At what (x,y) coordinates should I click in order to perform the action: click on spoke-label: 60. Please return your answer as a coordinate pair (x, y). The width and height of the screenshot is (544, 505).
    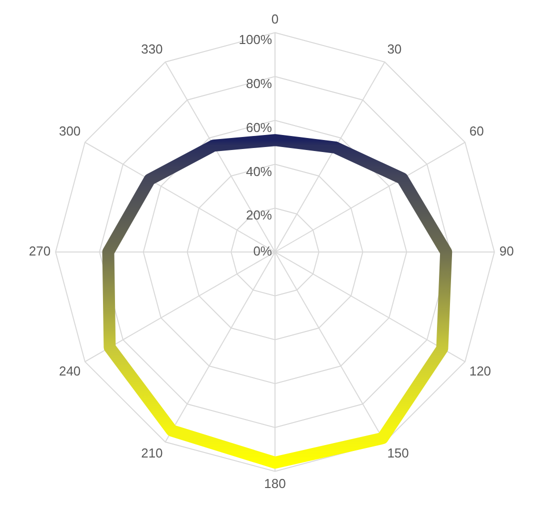
    Looking at the image, I should click on (476, 131).